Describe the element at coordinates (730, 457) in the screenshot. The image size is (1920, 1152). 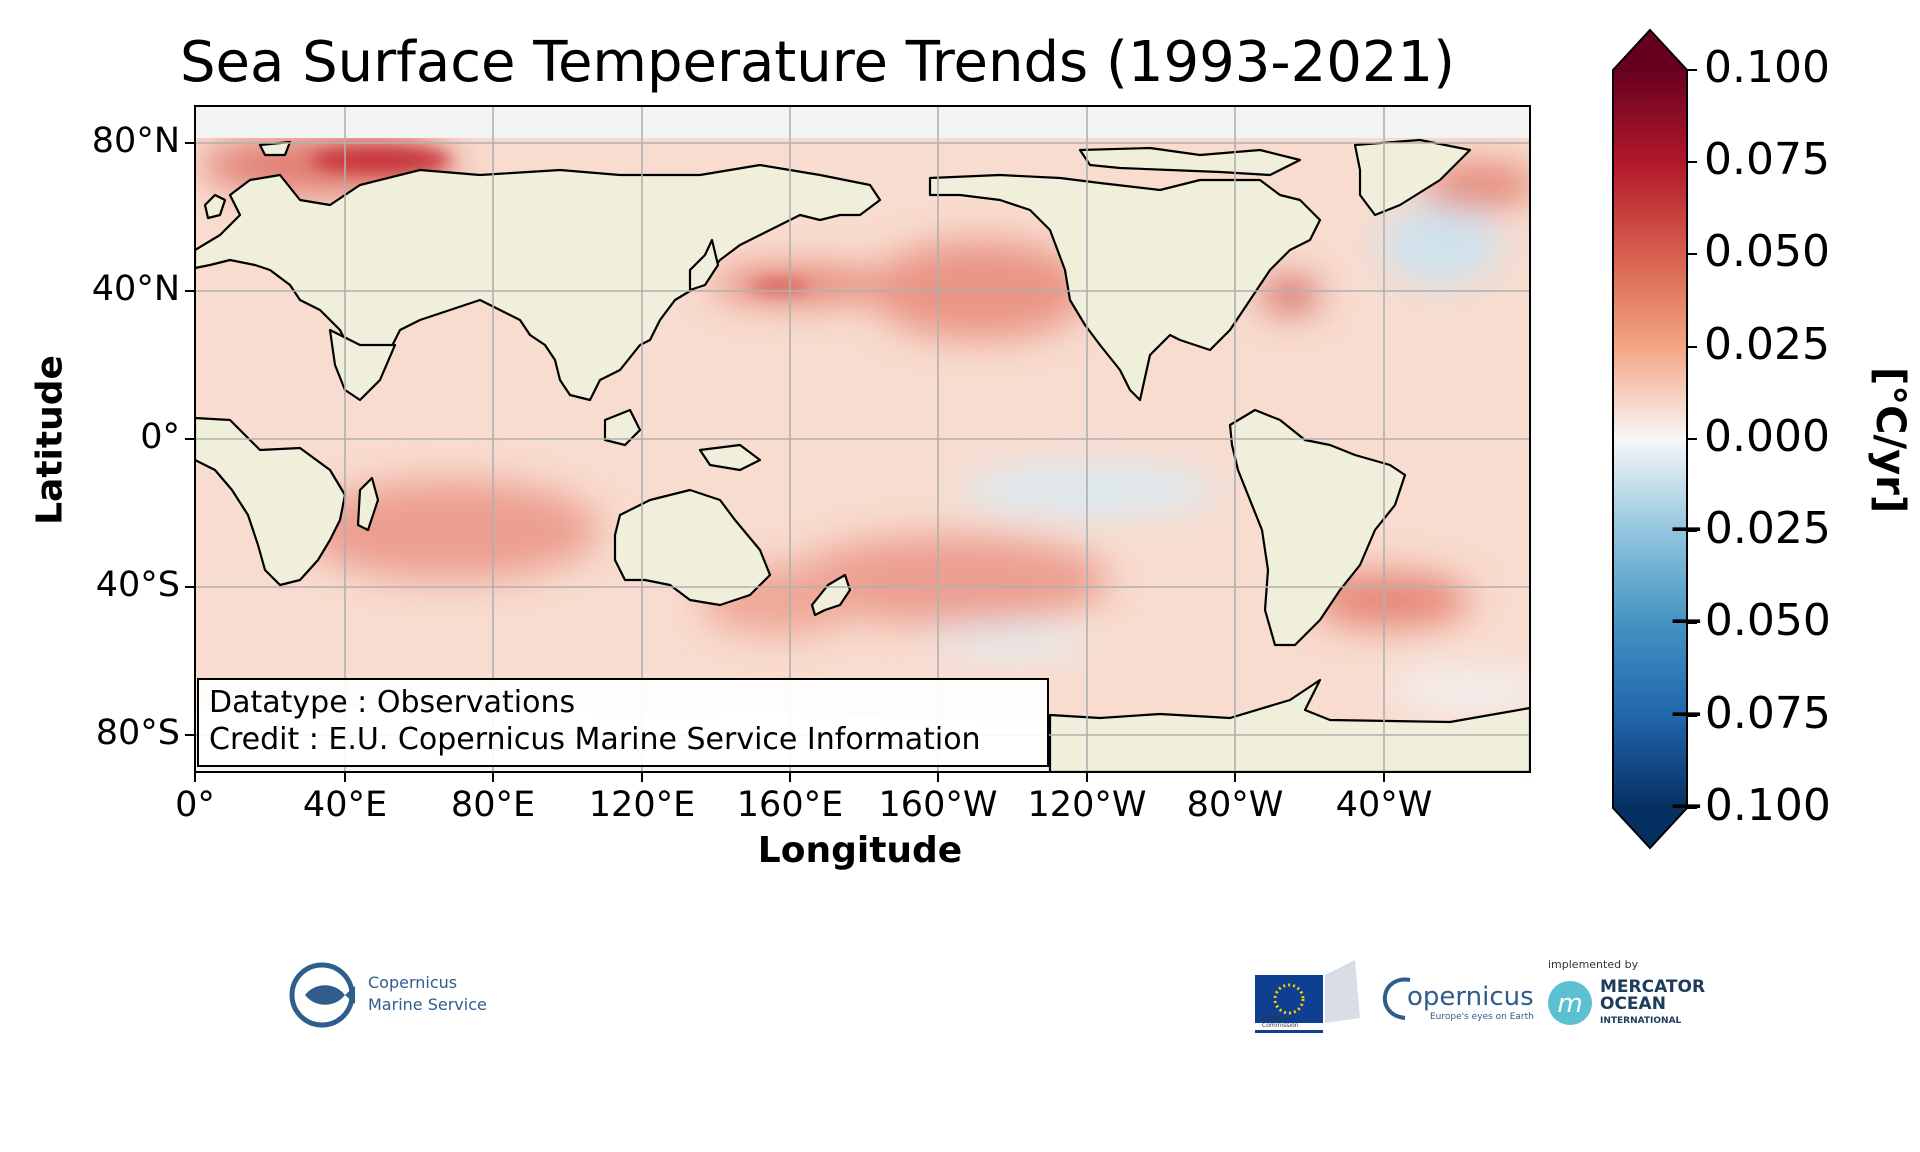
I see `new-guinea` at that location.